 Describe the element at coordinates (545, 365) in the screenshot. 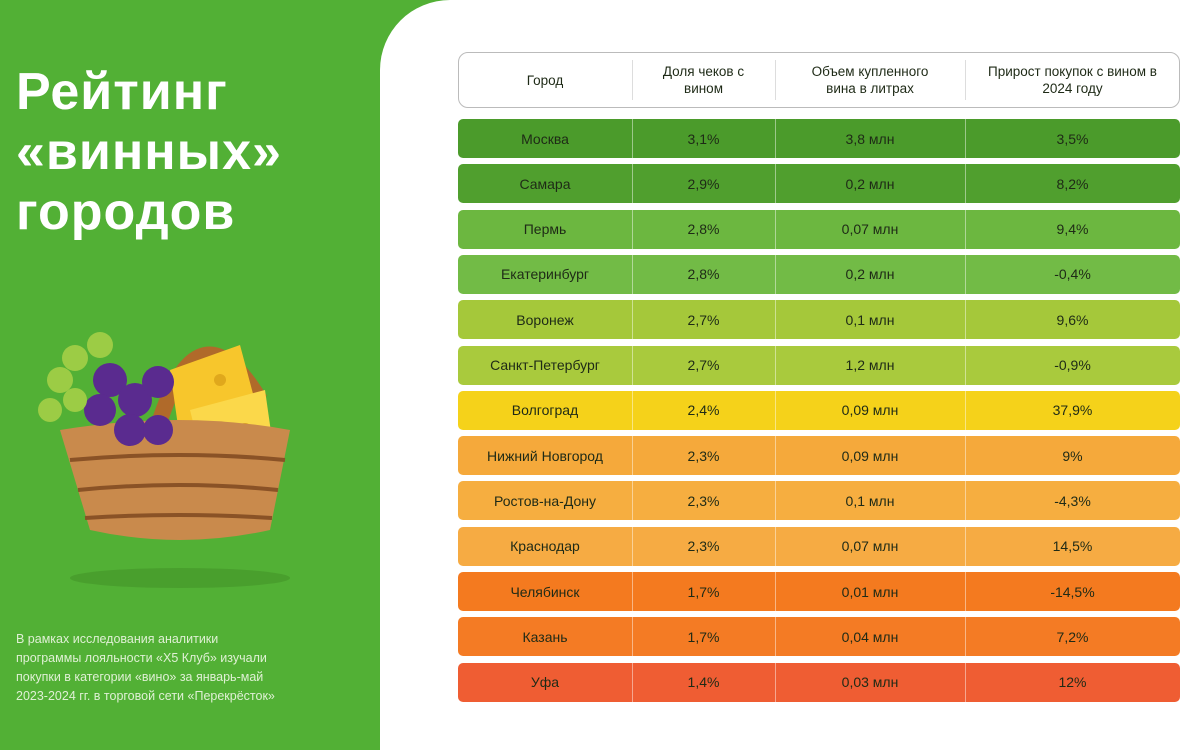

I see `city-cell: Санкт-Петербург` at that location.